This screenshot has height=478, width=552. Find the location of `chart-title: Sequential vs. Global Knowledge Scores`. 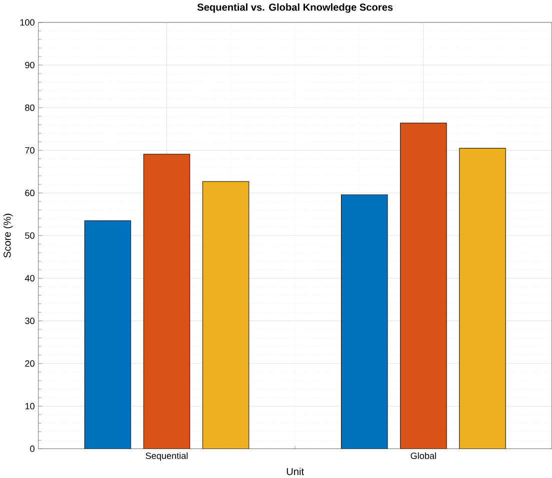

chart-title: Sequential vs. Global Knowledge Scores is located at coordinates (295, 8).